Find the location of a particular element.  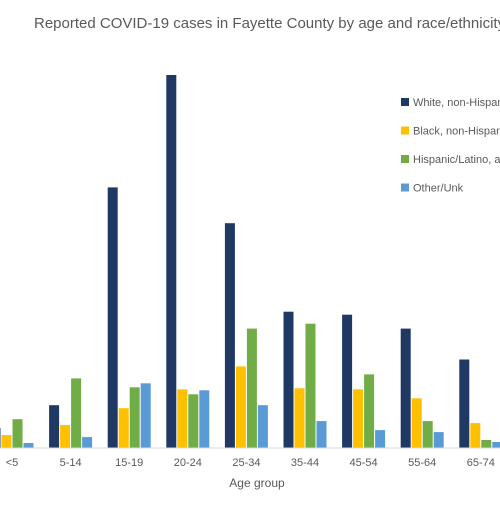

legend-label: Other/Unk is located at coordinates (438, 189).